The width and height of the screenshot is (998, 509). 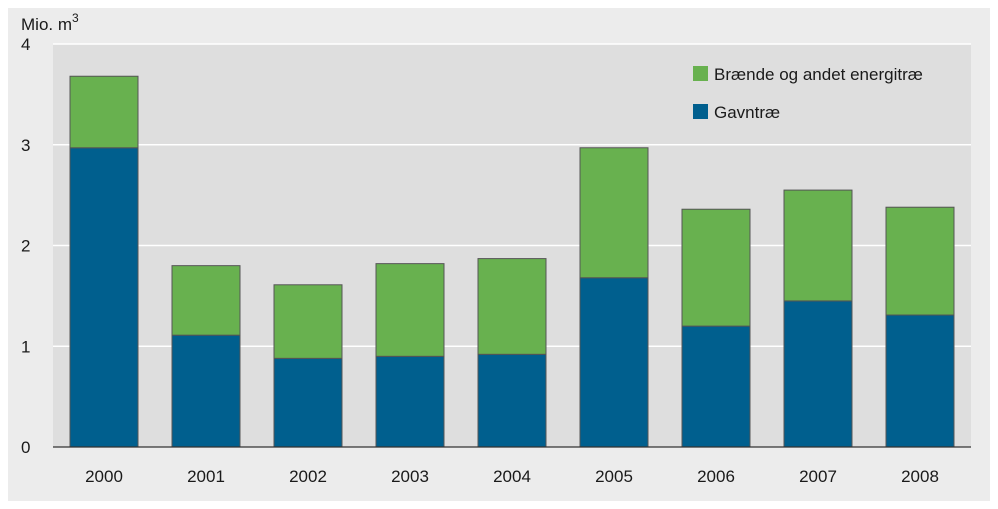 I want to click on bar-segment-gavntrae-2003, so click(x=410, y=401).